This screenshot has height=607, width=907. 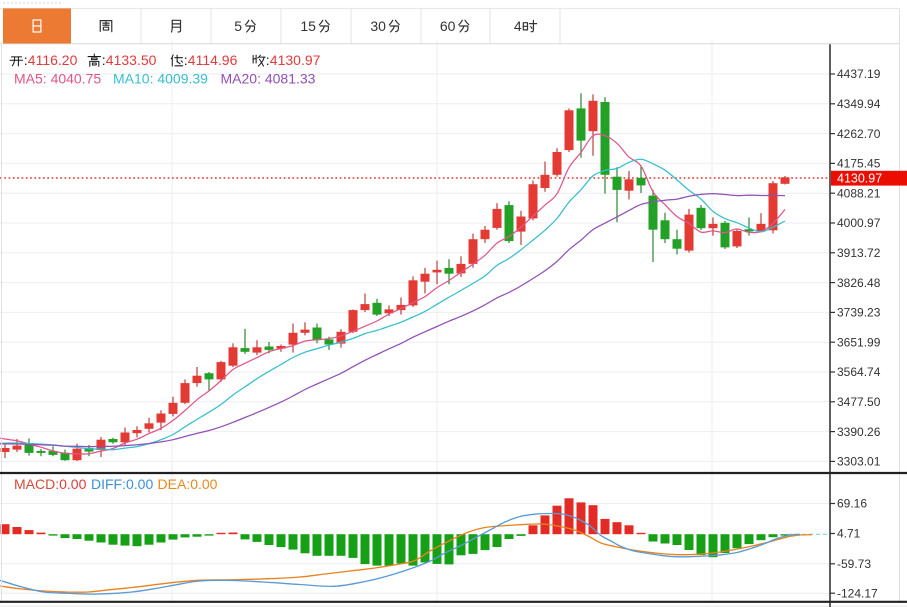 What do you see at coordinates (448, 26) in the screenshot?
I see `svg-text: 60` at bounding box center [448, 26].